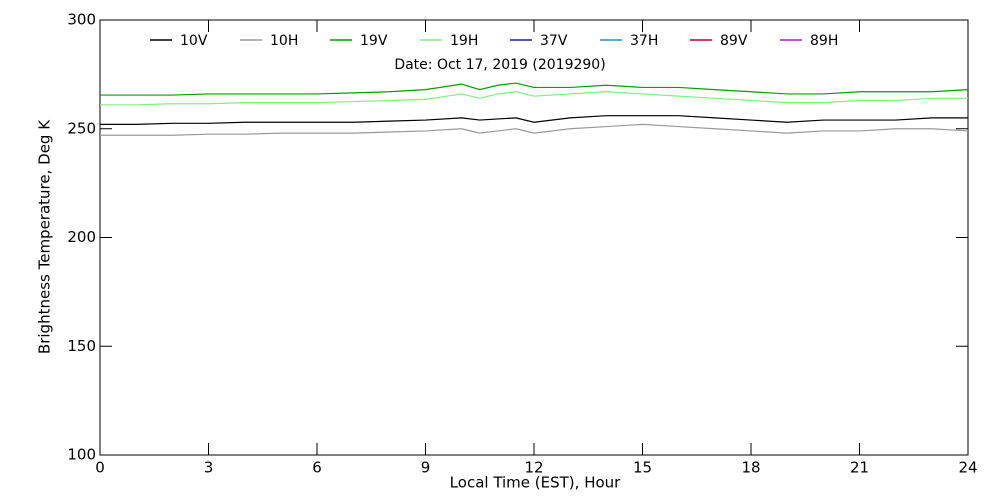 This screenshot has width=1000, height=500. Describe the element at coordinates (750, 468) in the screenshot. I see `x-tick-label: 18` at that location.